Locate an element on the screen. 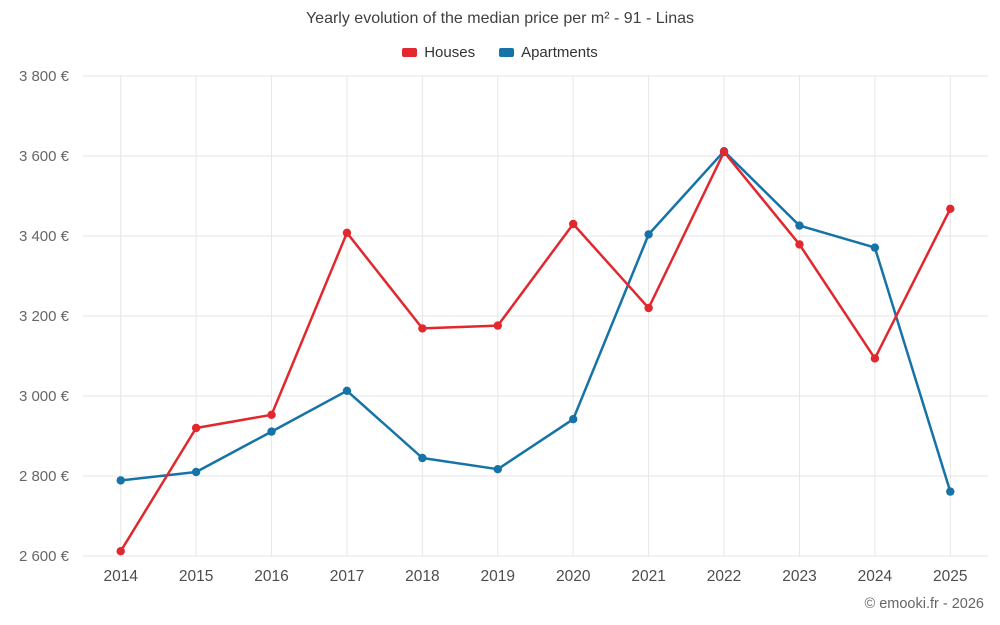  y-axis-label: 3 600 € is located at coordinates (44, 156).